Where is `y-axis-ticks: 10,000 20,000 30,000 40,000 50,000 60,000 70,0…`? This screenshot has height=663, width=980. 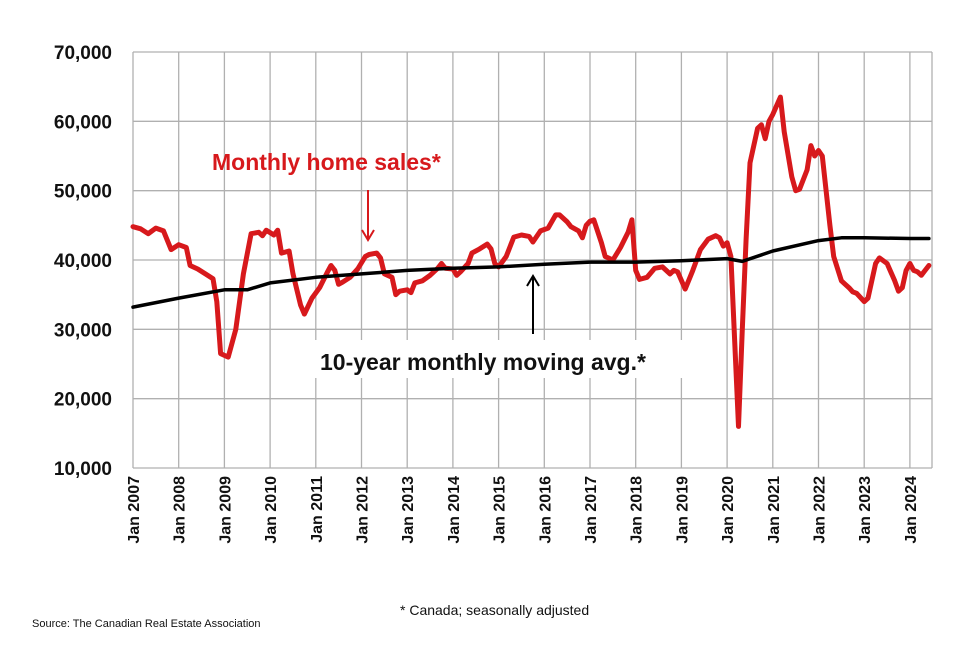 y-axis-ticks: 10,000 20,000 30,000 40,000 50,000 60,000 70,0… is located at coordinates (83, 261).